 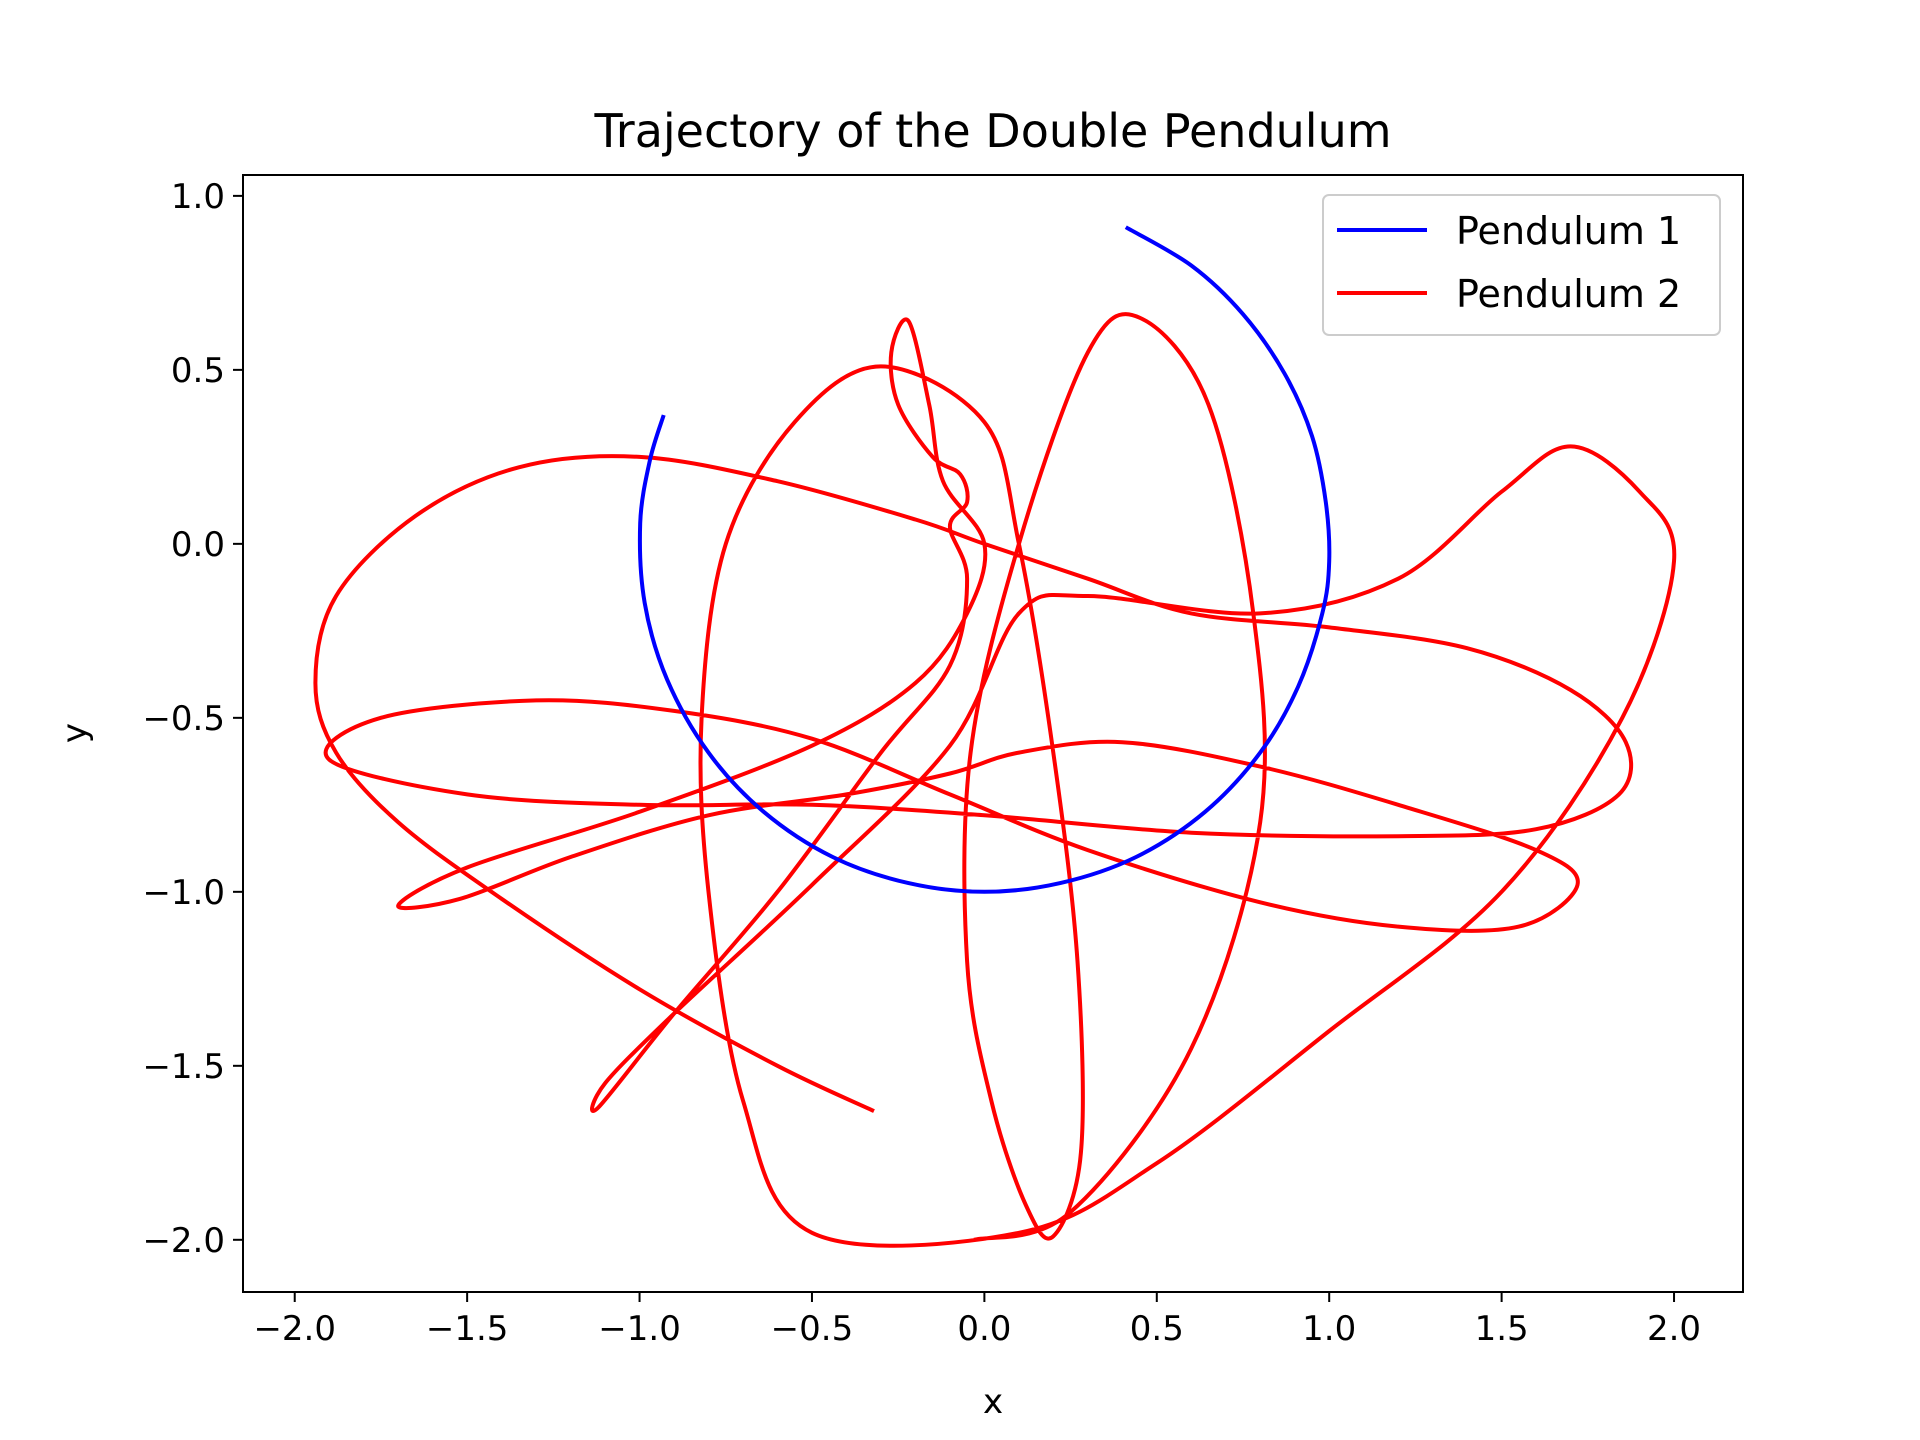 I want to click on x-tick-label: 0.5, so click(x=1157, y=1329).